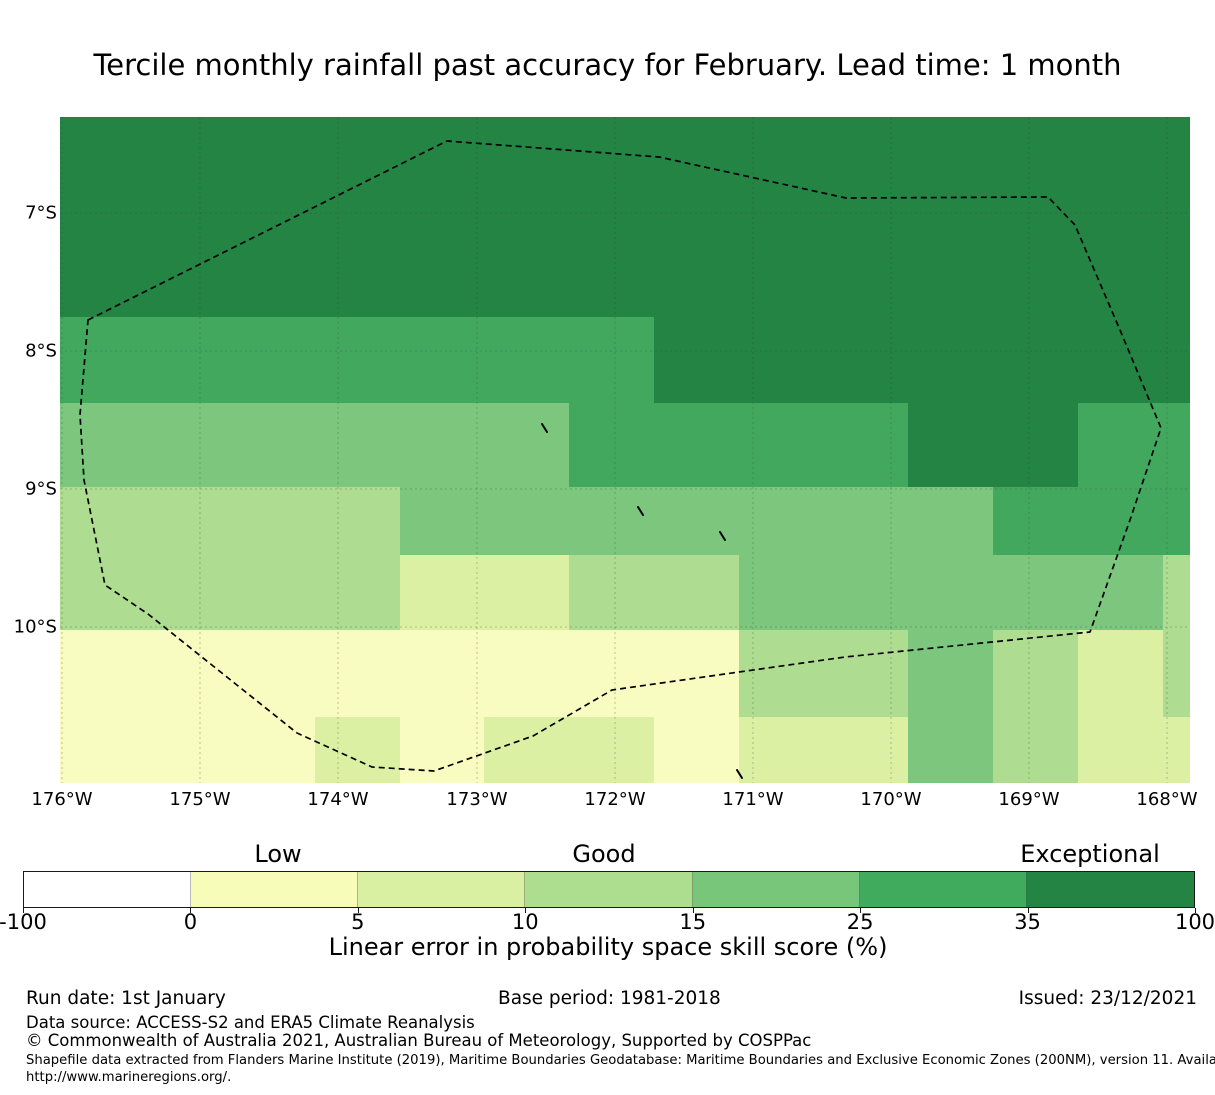 The image size is (1215, 1095). Describe the element at coordinates (278, 854) in the screenshot. I see `colorbar-category-label: Low` at that location.